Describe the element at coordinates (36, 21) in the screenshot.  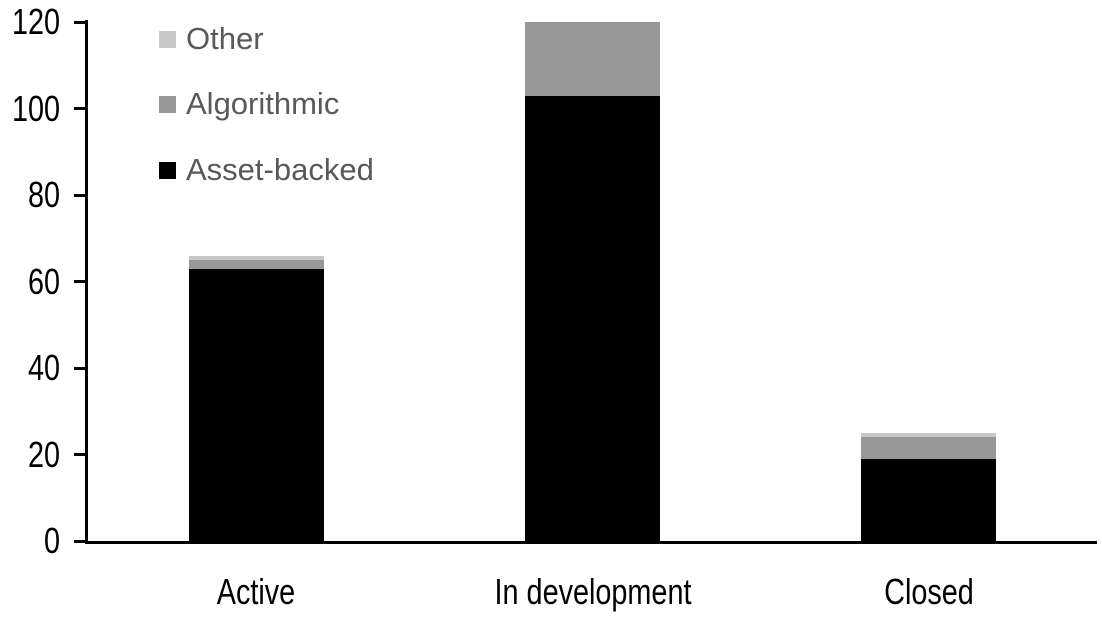
I see `y-tick-label: 120` at that location.